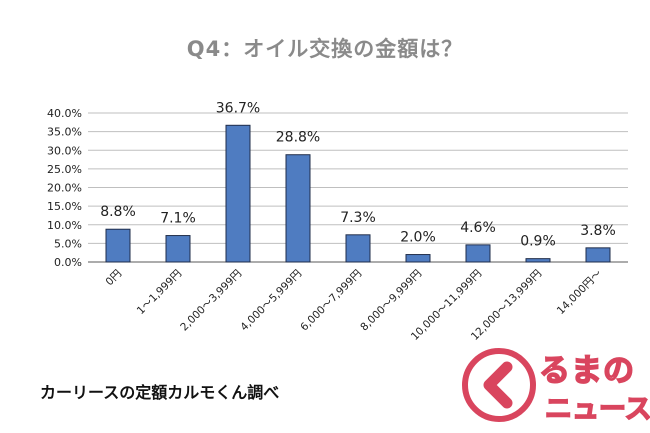 The width and height of the screenshot is (650, 433). I want to click on y-tick-label: 30.0%, so click(64, 150).